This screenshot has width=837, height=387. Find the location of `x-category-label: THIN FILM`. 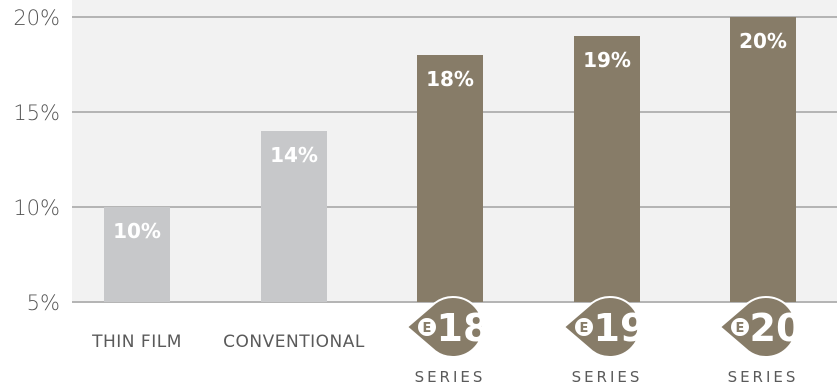

x-category-label: THIN FILM is located at coordinates (136, 342).